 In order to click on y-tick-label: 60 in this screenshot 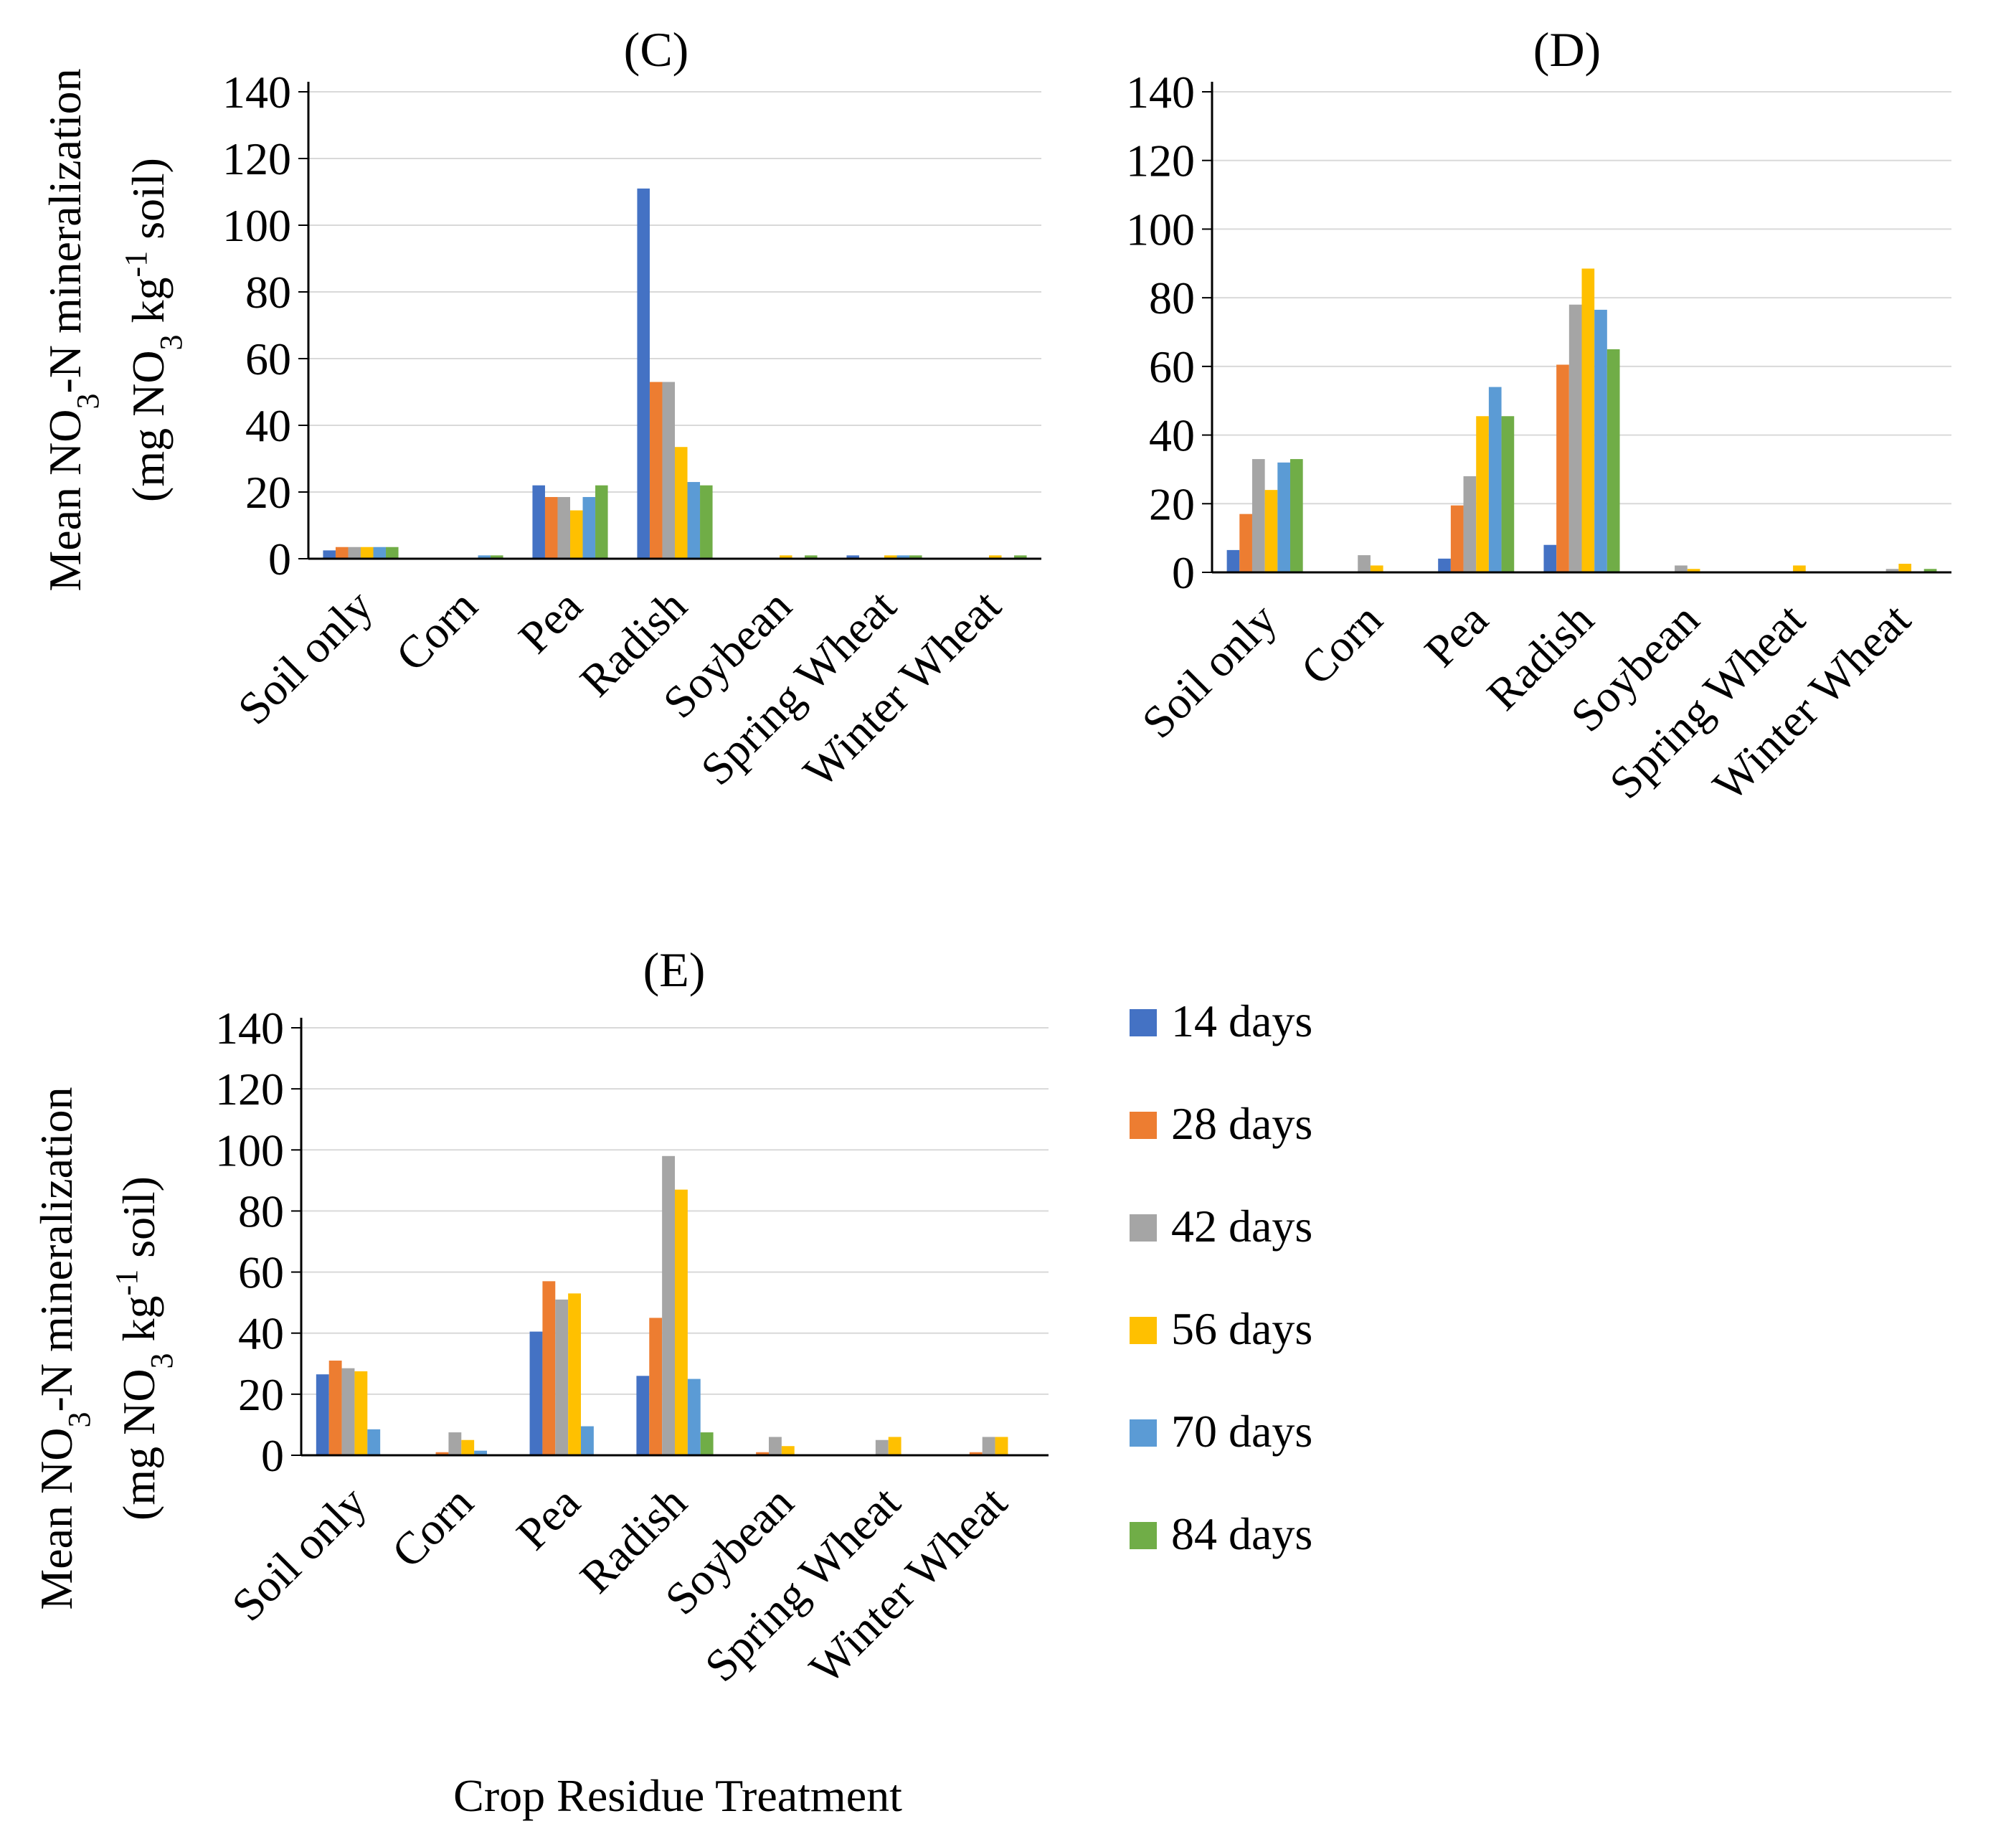, I will do `click(261, 1272)`.